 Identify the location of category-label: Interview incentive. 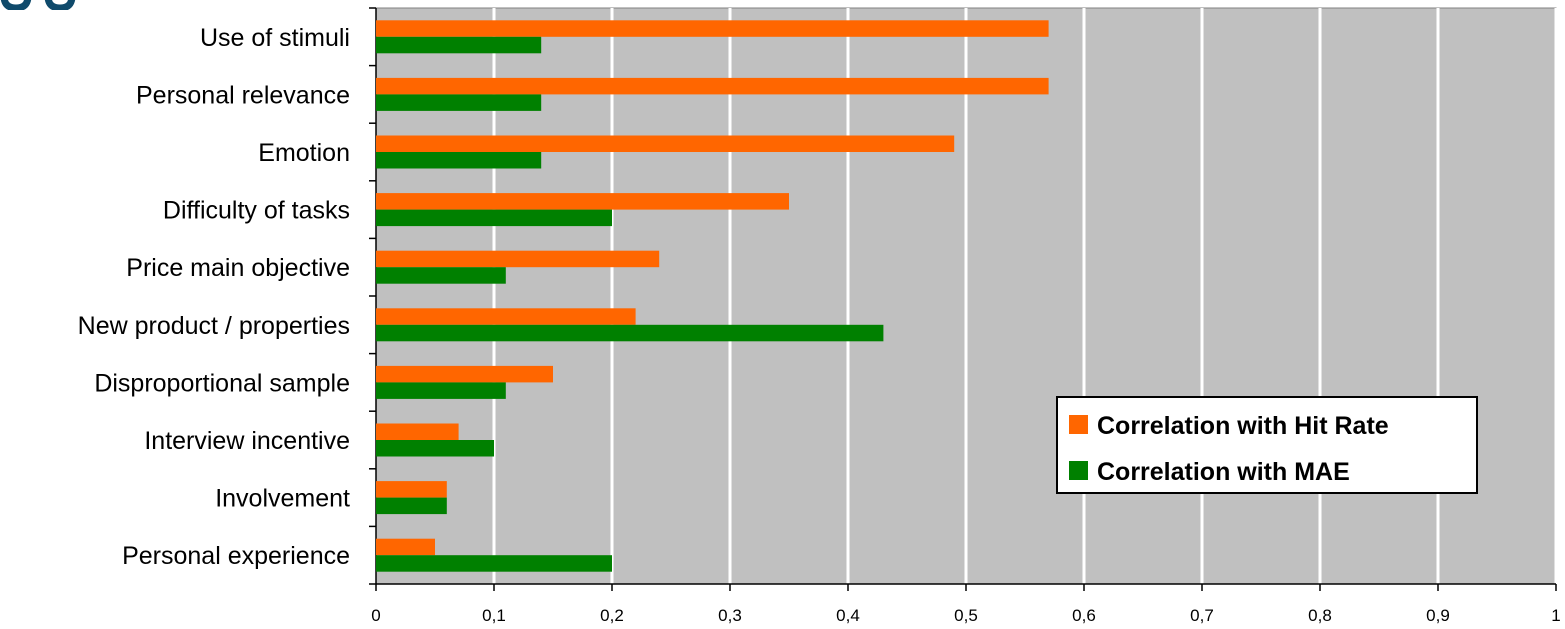
(247, 441).